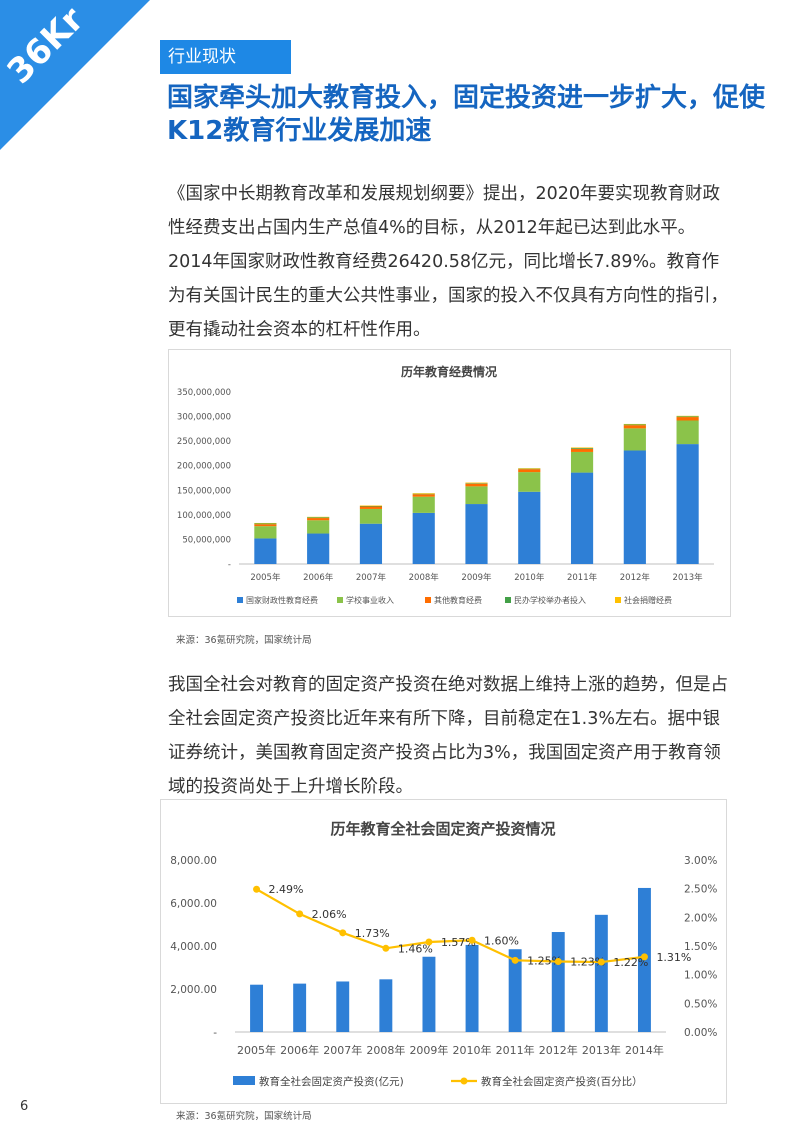 The width and height of the screenshot is (794, 1123). Describe the element at coordinates (329, 914) in the screenshot. I see `data-label: 2.06%` at that location.